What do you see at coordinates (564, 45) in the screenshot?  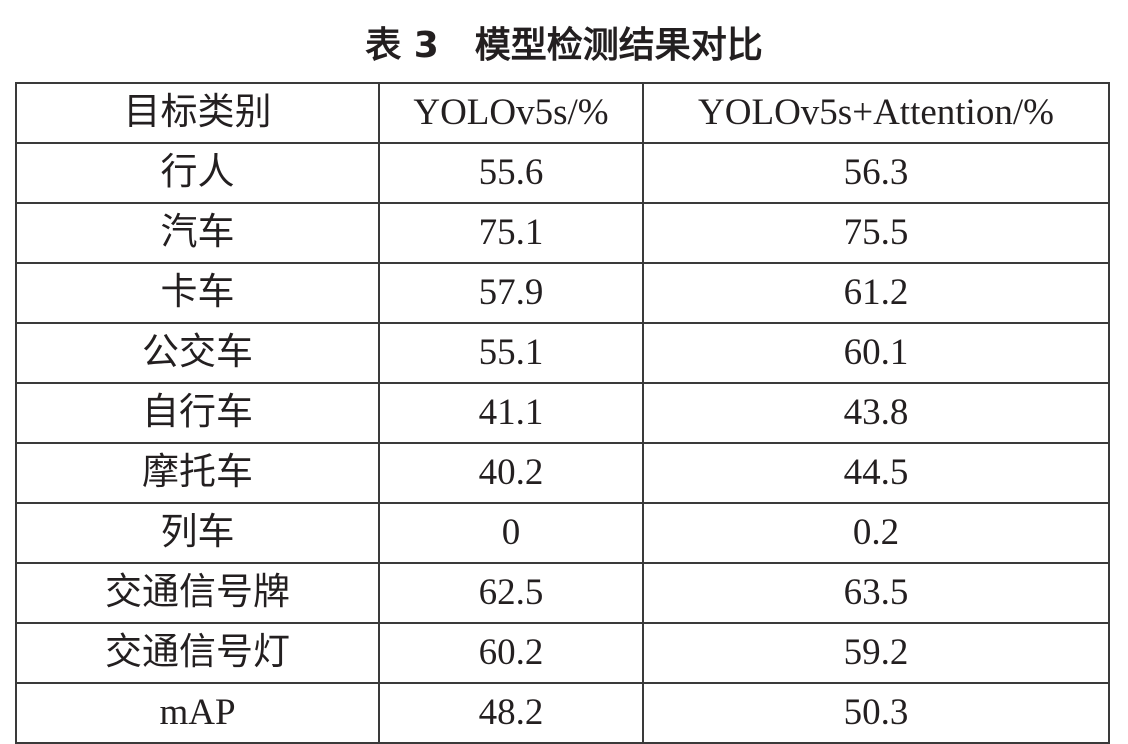 I see `table-title: 表 3 模型检测结果对比` at bounding box center [564, 45].